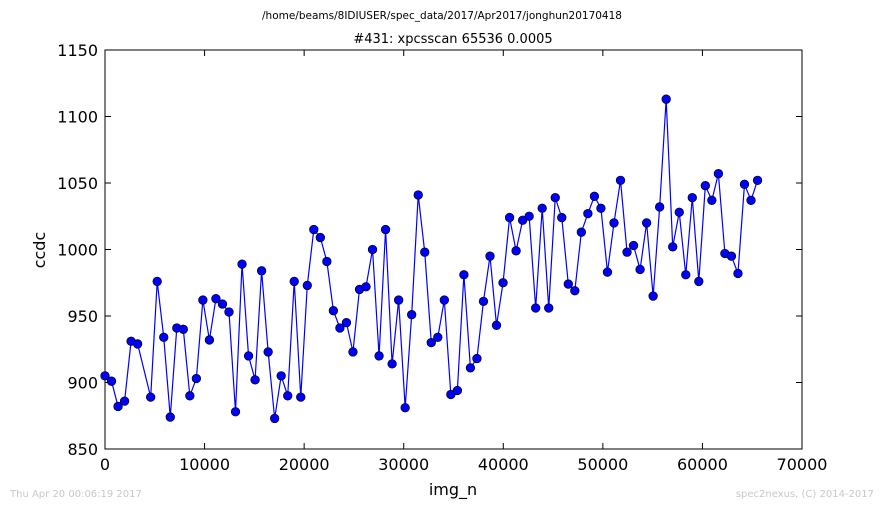 The height and width of the screenshot is (509, 884). Describe the element at coordinates (452, 39) in the screenshot. I see `chart-title: #431: xpcsscan 65536 0.0005` at that location.